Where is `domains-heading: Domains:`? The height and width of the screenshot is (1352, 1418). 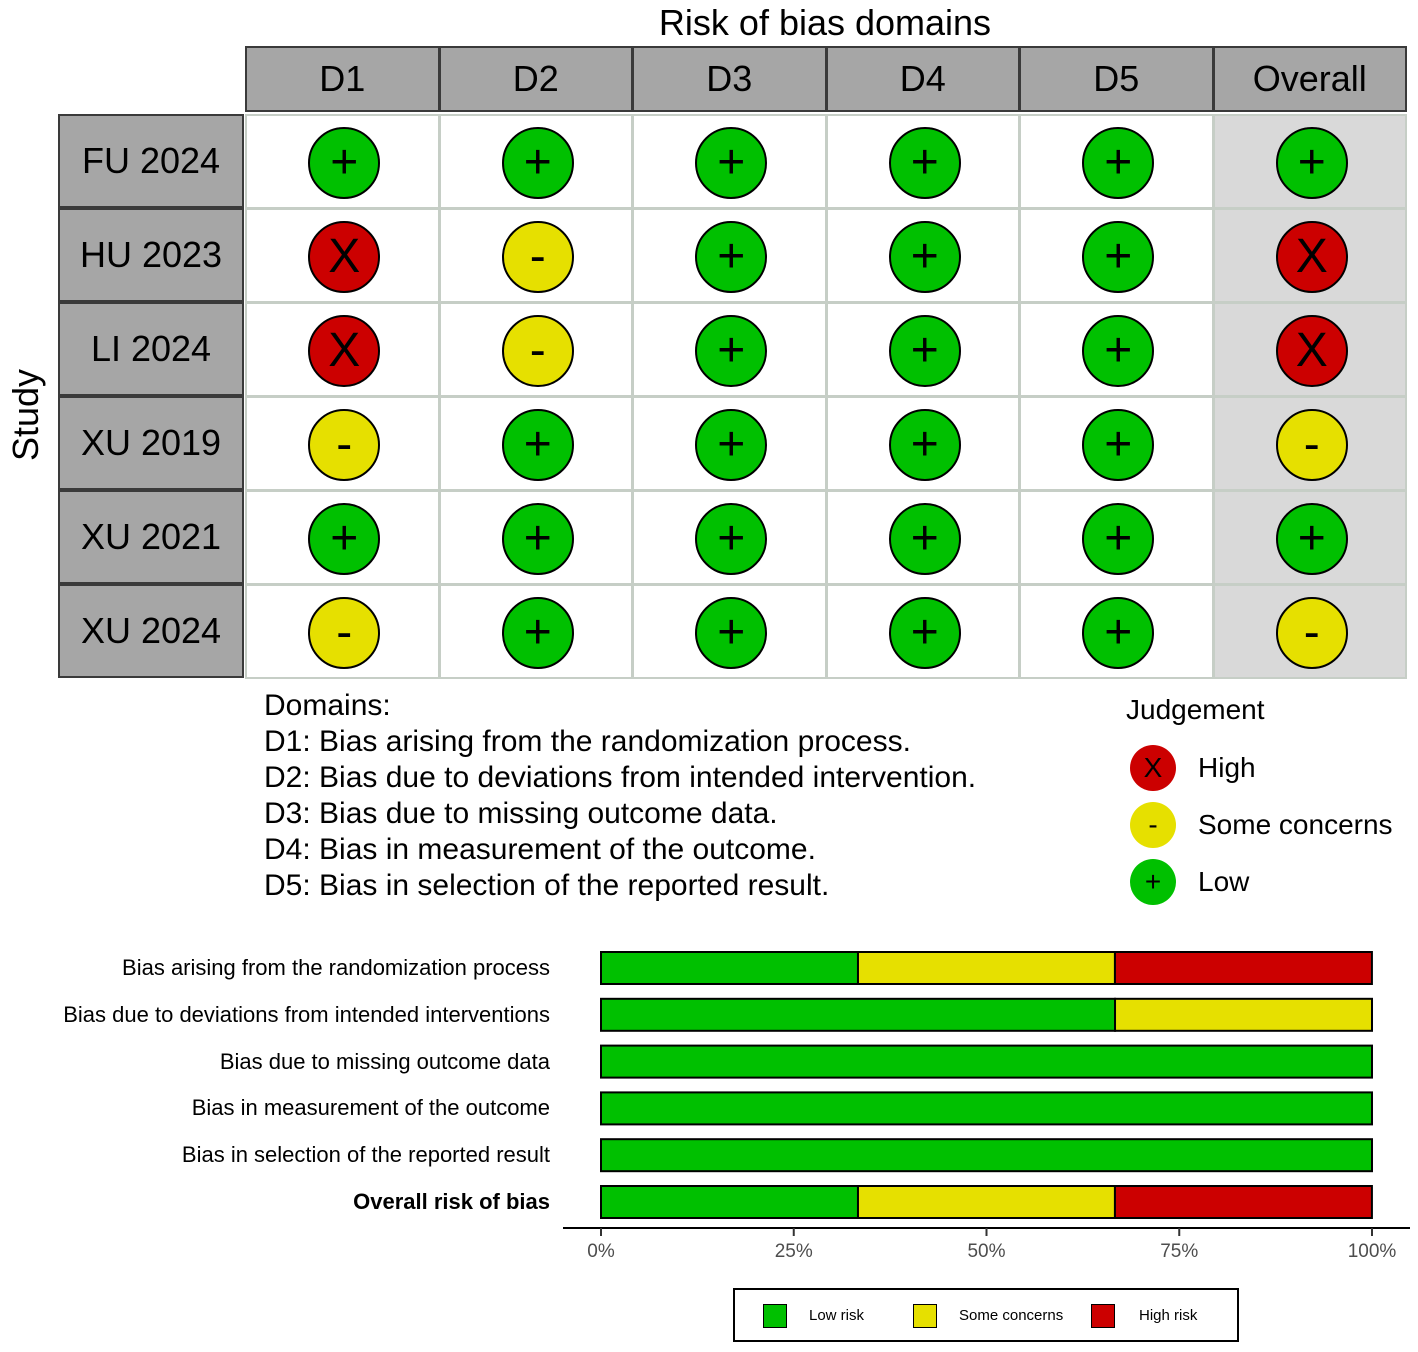 domains-heading: Domains: is located at coordinates (327, 705).